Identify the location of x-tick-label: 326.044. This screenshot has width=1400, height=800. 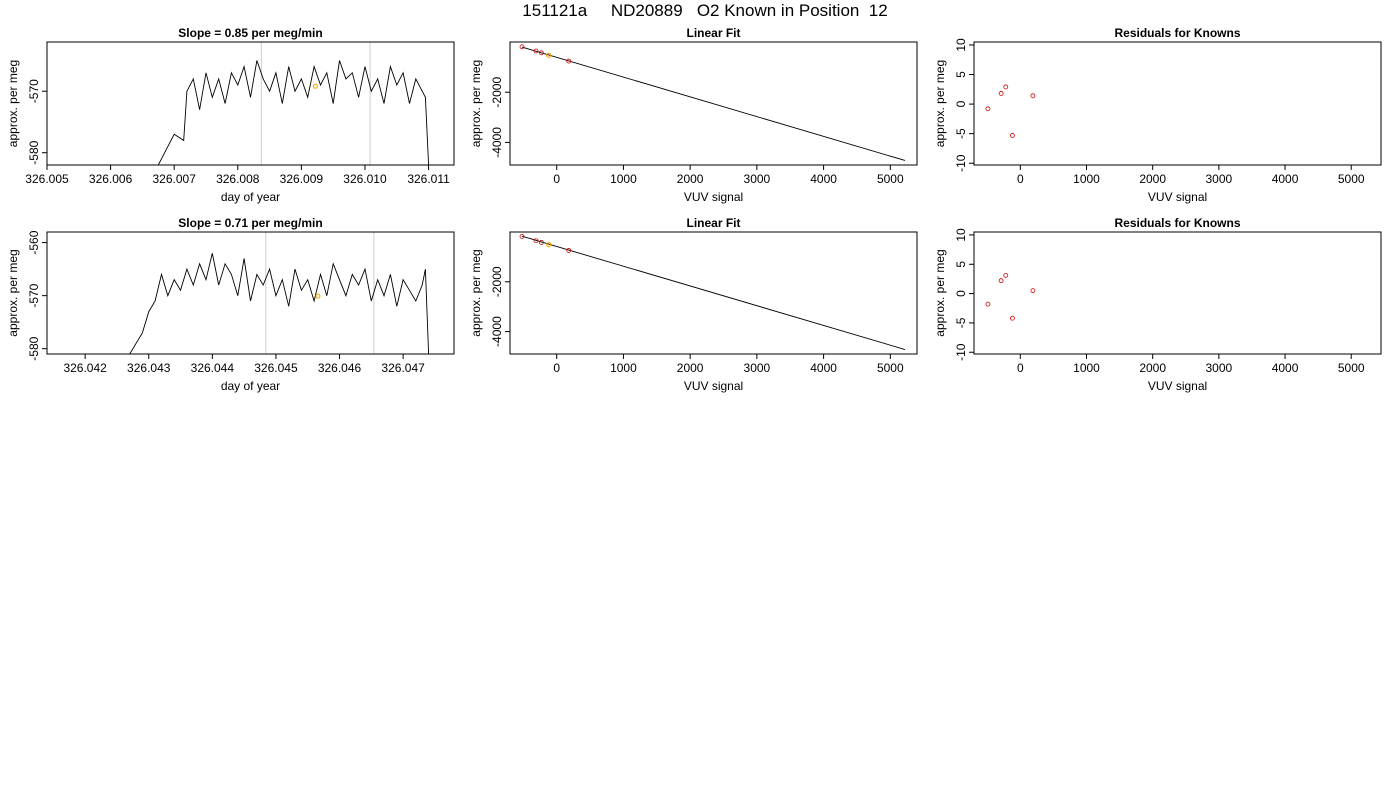
(213, 368).